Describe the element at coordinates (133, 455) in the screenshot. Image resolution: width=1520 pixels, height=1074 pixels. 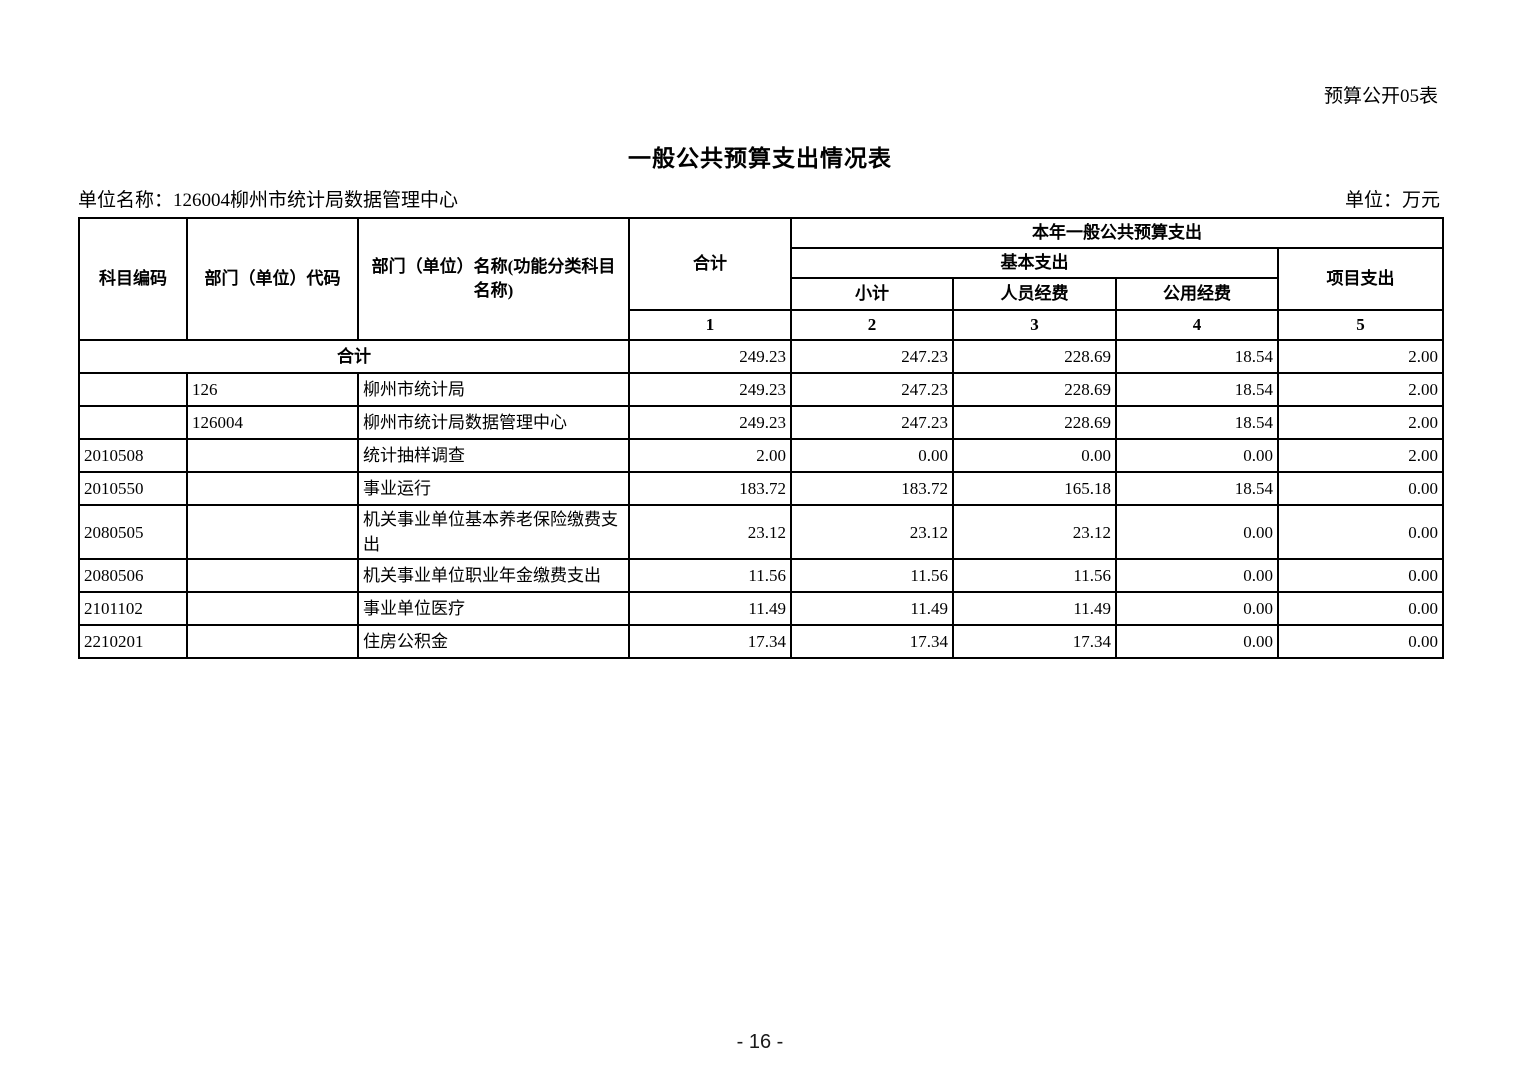
I see `subject-code-cell: 2010508` at that location.